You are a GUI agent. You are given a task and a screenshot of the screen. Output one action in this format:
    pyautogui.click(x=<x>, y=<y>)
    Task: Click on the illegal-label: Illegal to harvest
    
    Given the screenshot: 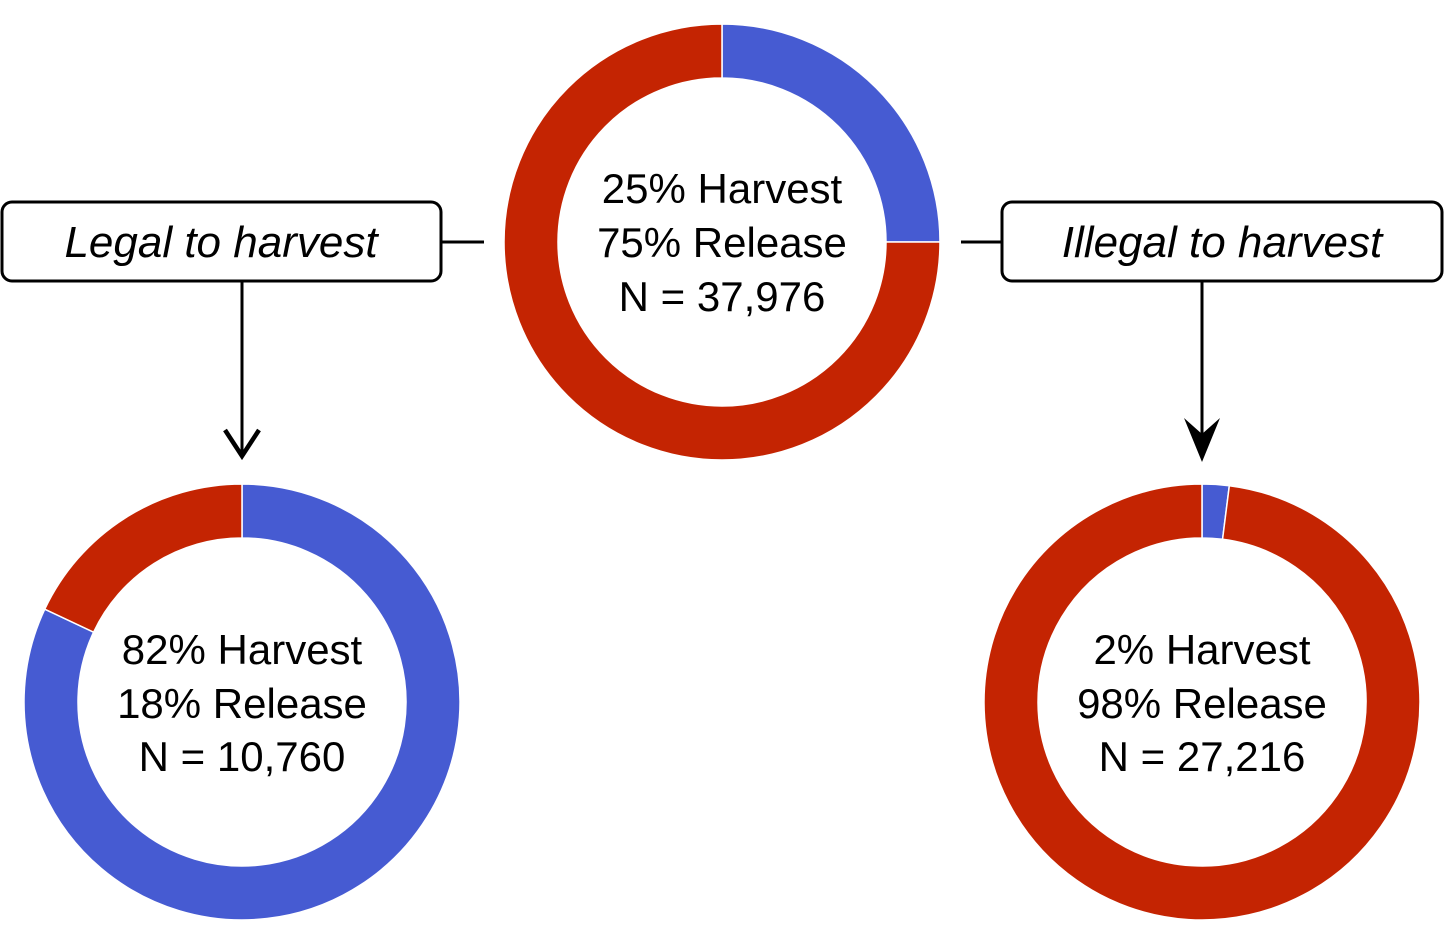 What is the action you would take?
    pyautogui.click(x=1223, y=242)
    